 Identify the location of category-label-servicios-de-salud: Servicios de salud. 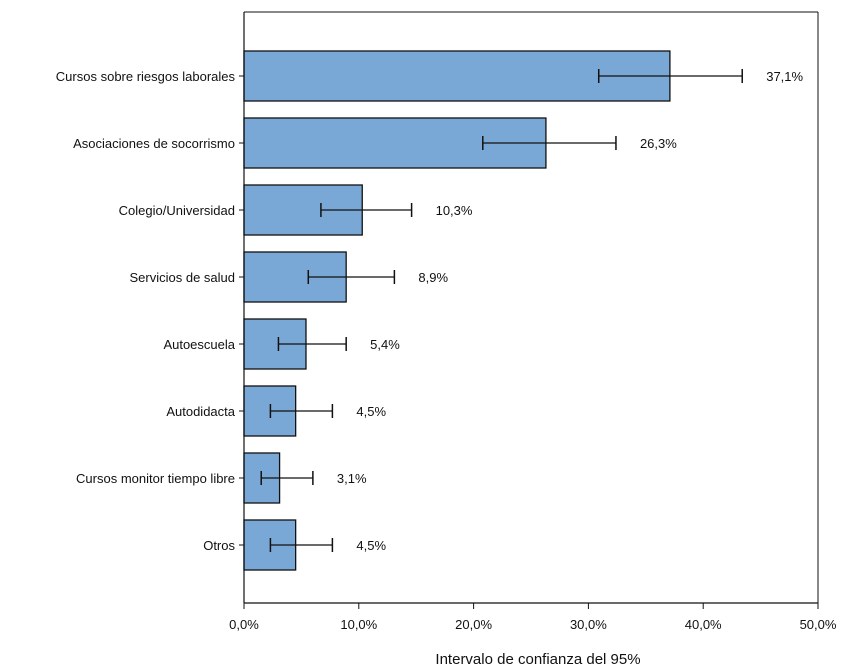
(183, 277).